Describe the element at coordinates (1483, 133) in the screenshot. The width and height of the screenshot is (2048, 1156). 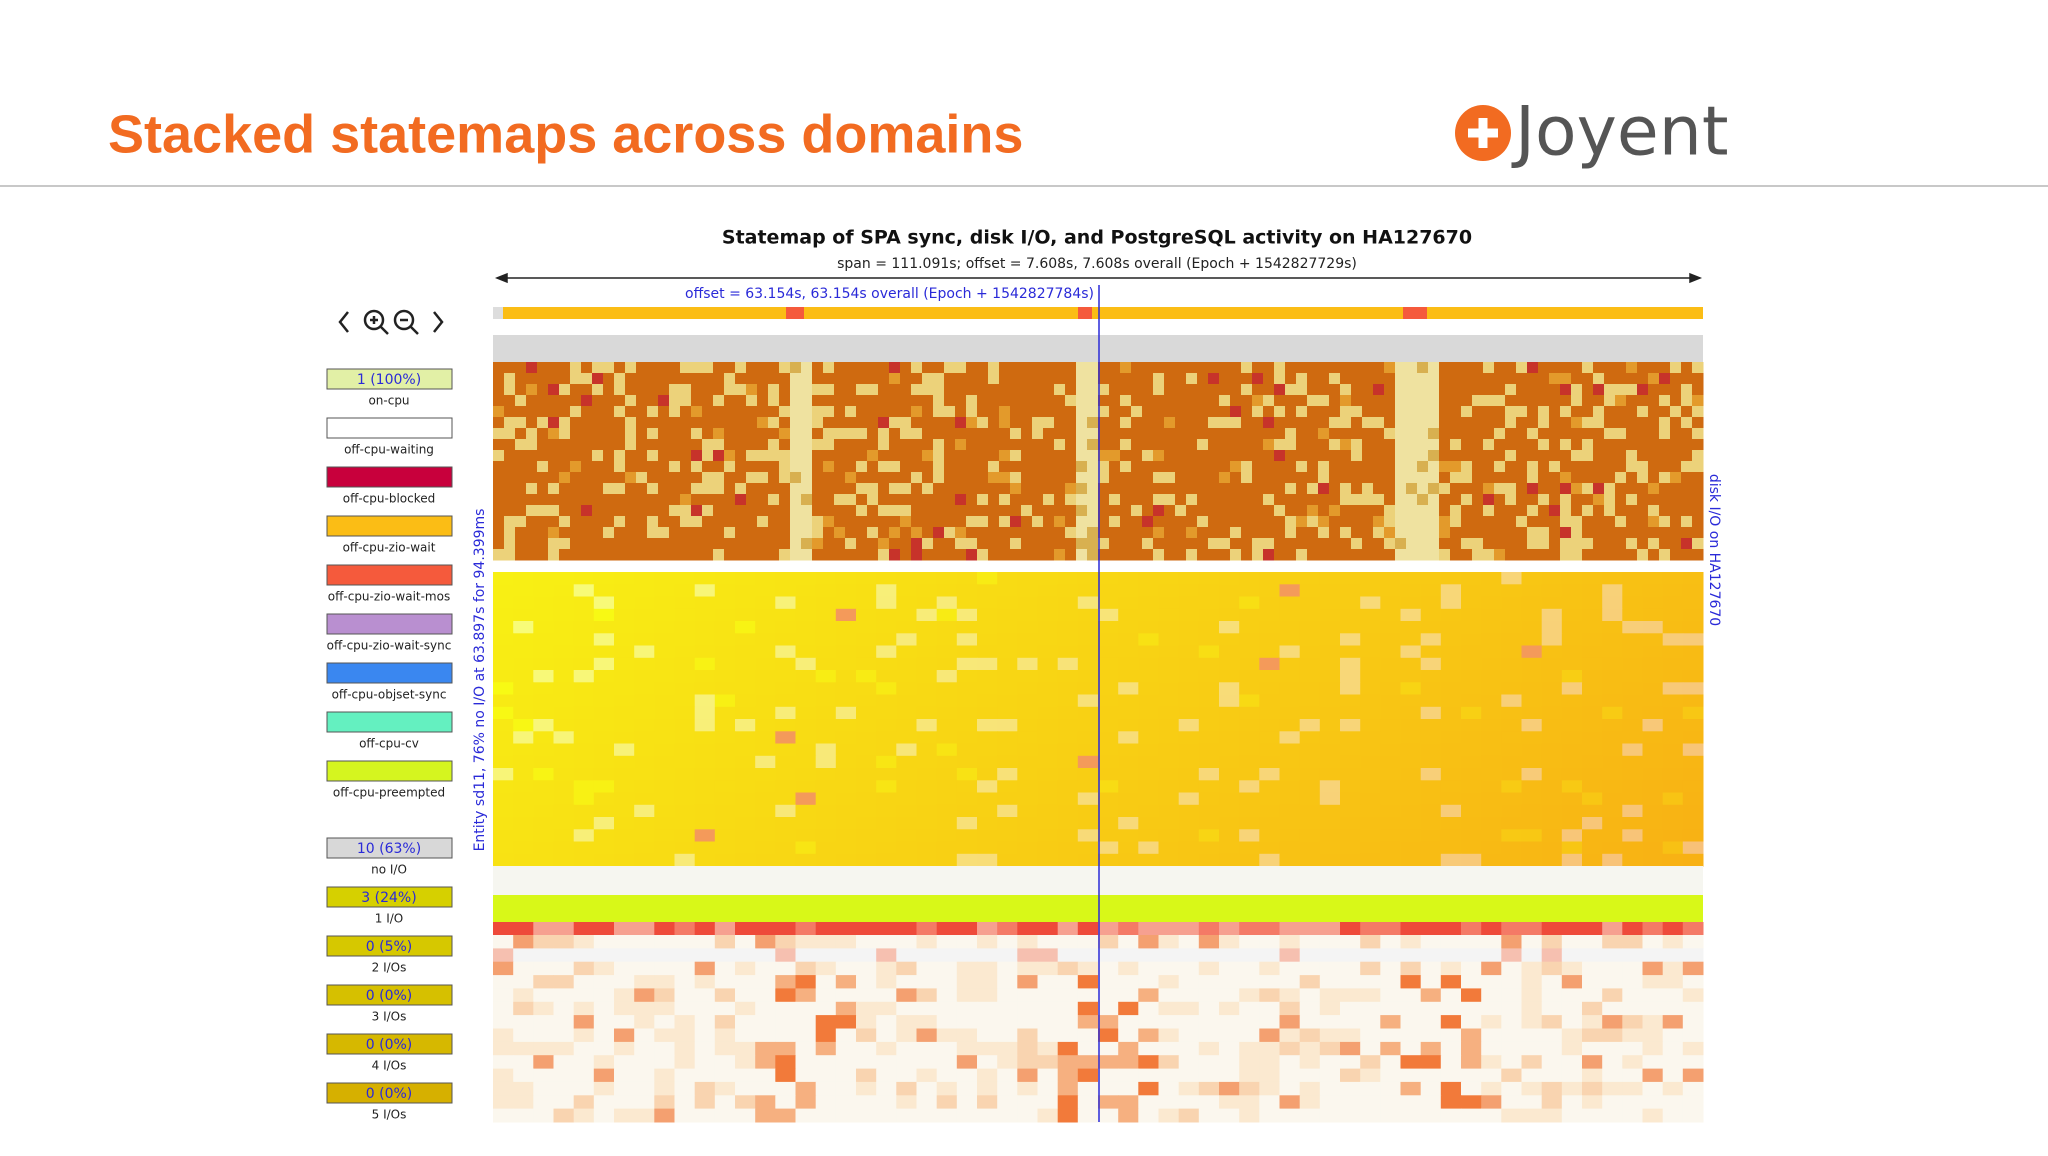
I see `logo-cross` at that location.